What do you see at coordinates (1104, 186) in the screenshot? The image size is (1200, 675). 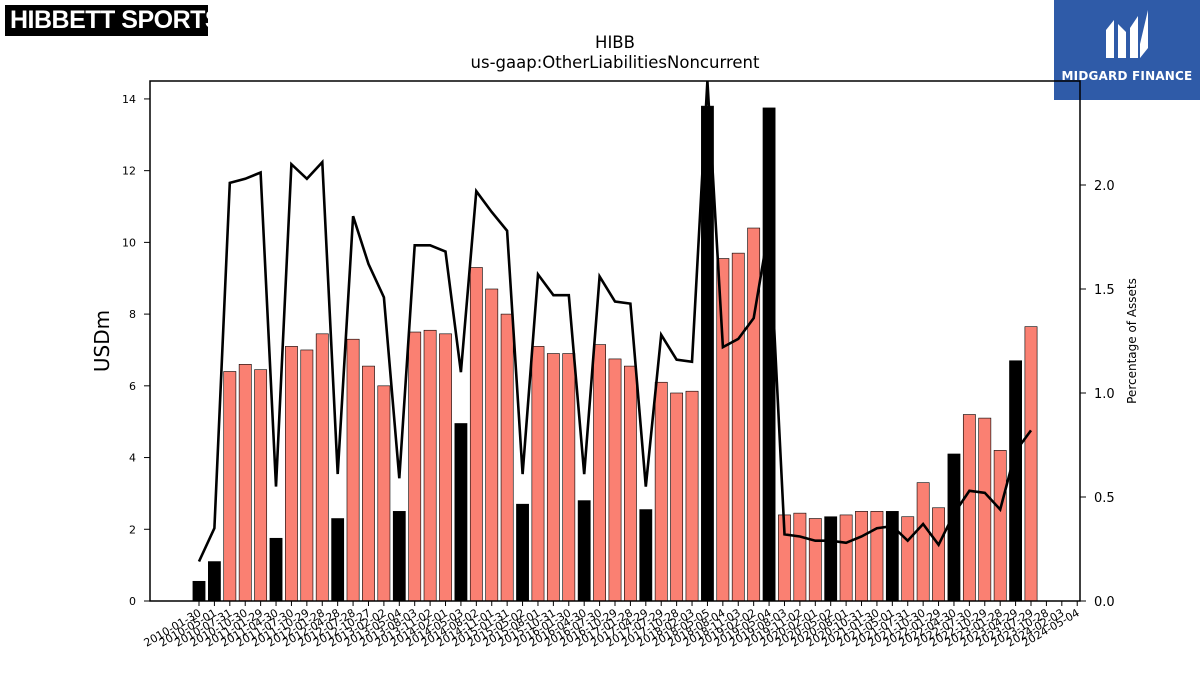 I see `y2-tick-label: 2.0` at bounding box center [1104, 186].